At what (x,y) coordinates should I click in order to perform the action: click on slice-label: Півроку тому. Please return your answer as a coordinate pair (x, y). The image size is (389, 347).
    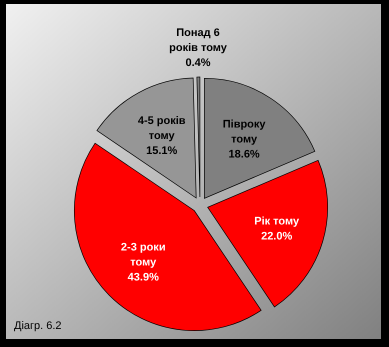
    Looking at the image, I should click on (244, 132).